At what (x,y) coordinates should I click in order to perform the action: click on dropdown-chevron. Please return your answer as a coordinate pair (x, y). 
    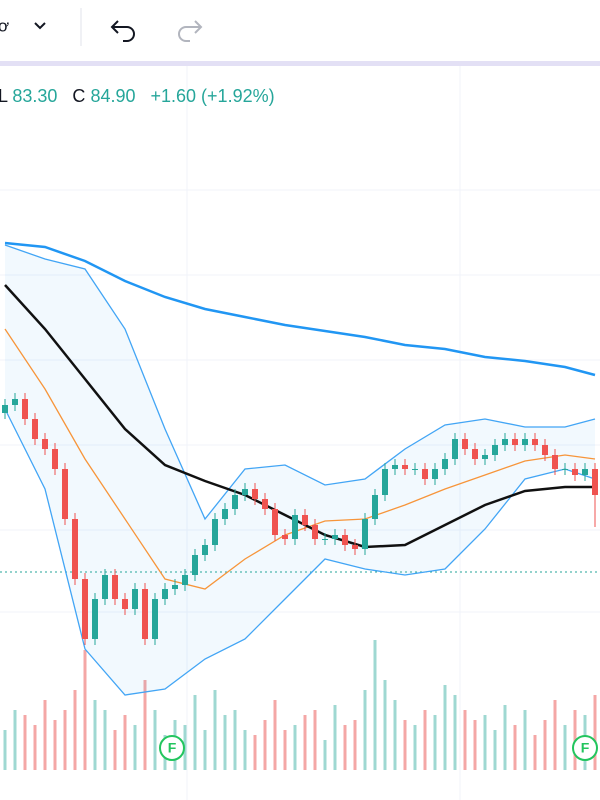
    Looking at the image, I should click on (40, 26).